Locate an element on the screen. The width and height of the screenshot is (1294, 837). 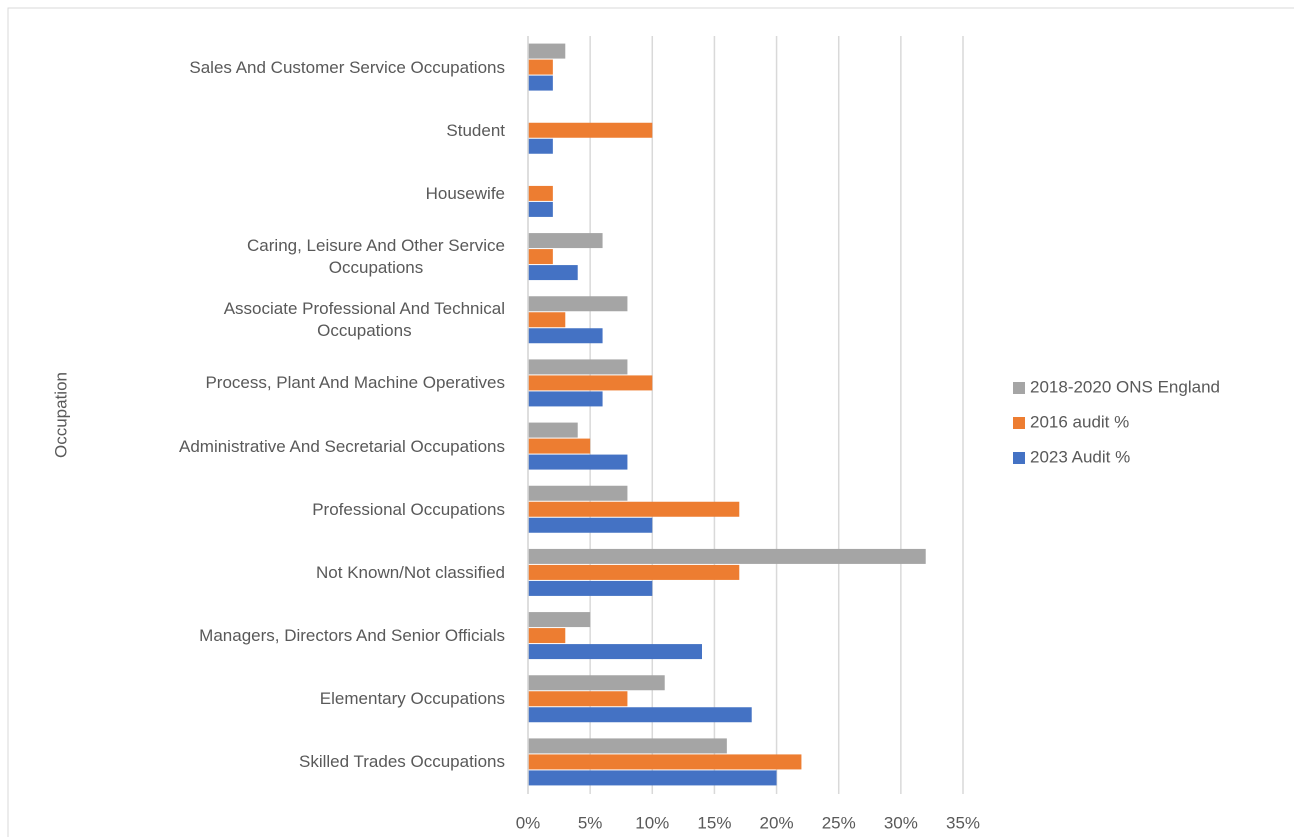
y-tick-label: Process, Plant And Machine Operatives is located at coordinates (355, 383).